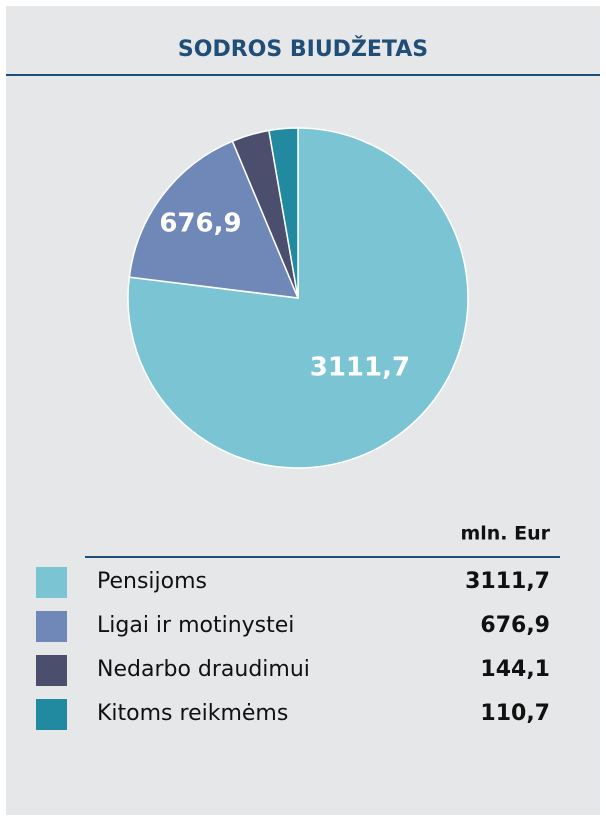 The height and width of the screenshot is (825, 606). Describe the element at coordinates (515, 625) in the screenshot. I see `legend-value: 676,9` at that location.